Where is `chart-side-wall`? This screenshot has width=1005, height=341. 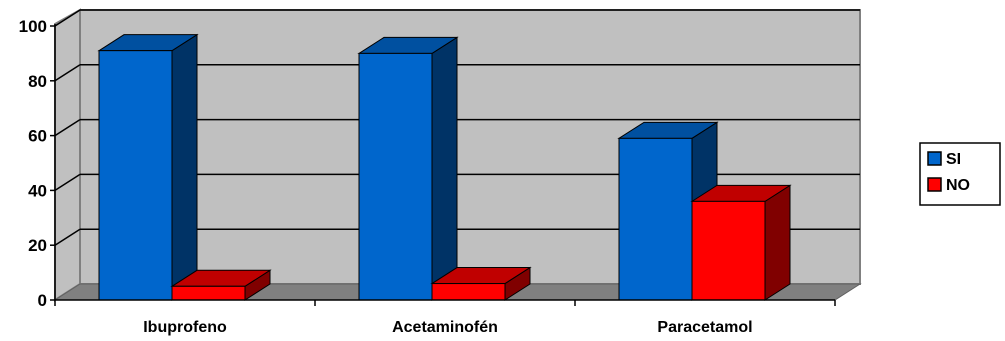 chart-side-wall is located at coordinates (67, 155).